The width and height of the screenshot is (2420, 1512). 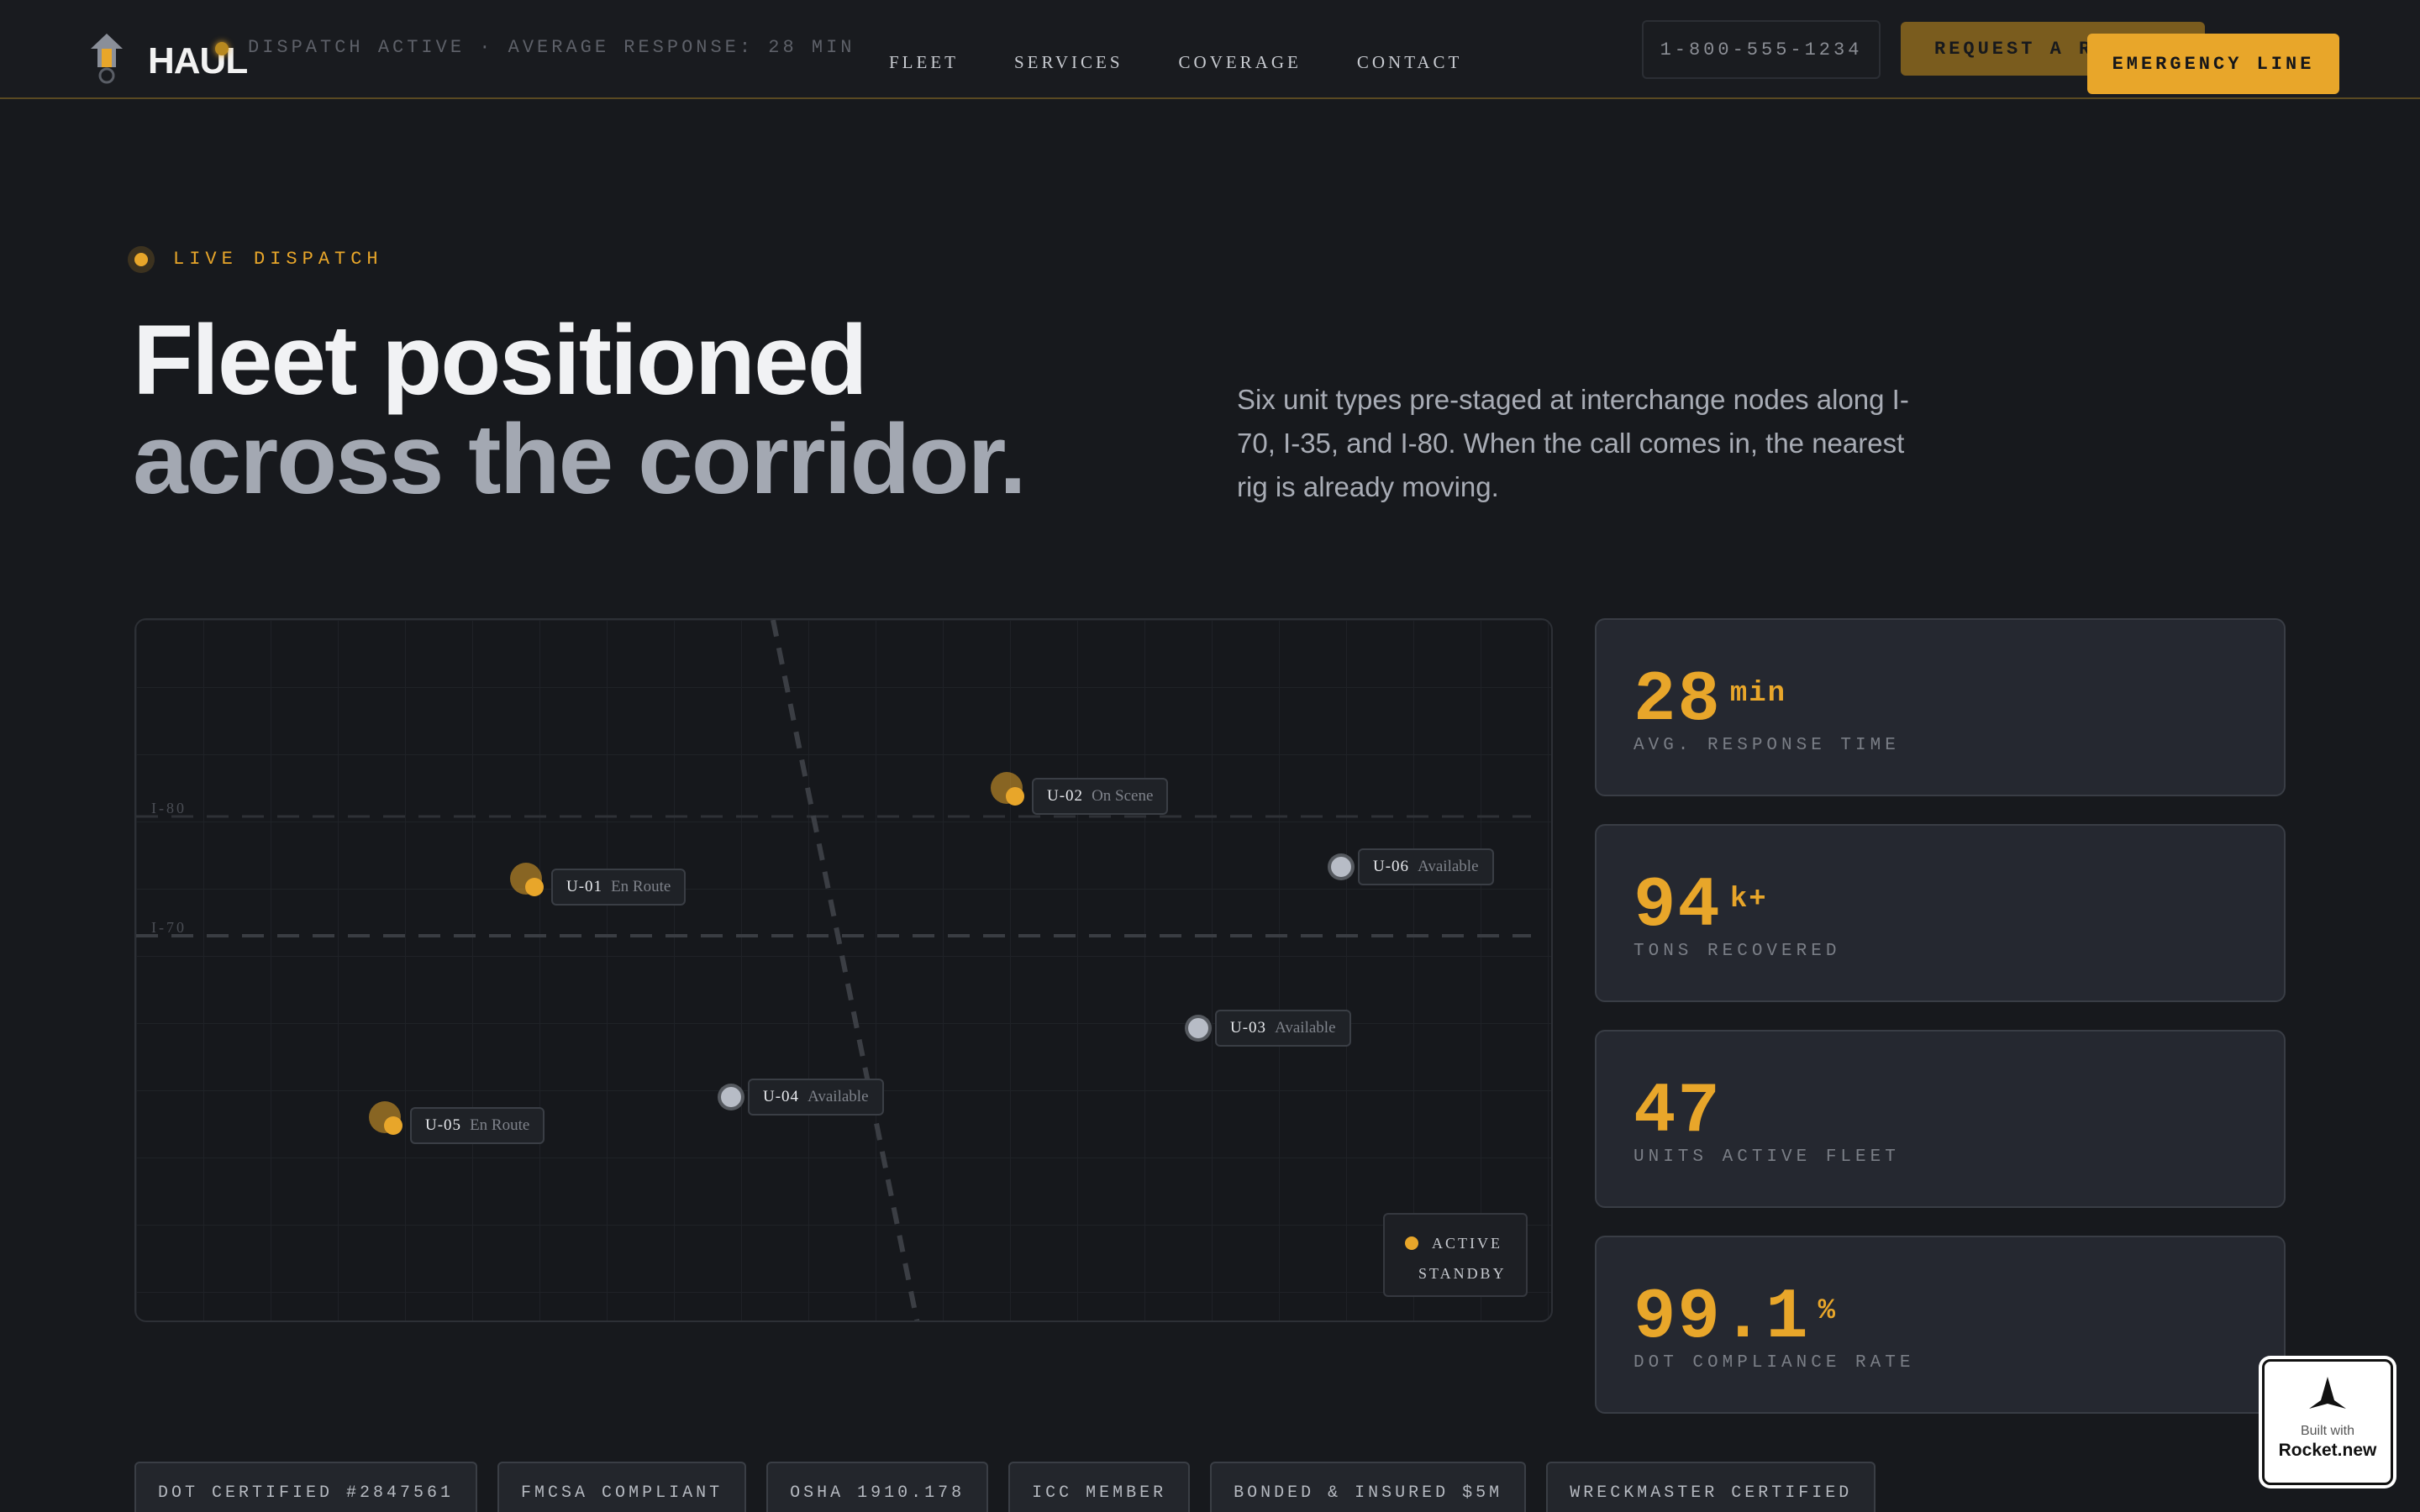 What do you see at coordinates (622, 1487) in the screenshot?
I see `badge-fmcsa: FMCSA COMPLIANT` at bounding box center [622, 1487].